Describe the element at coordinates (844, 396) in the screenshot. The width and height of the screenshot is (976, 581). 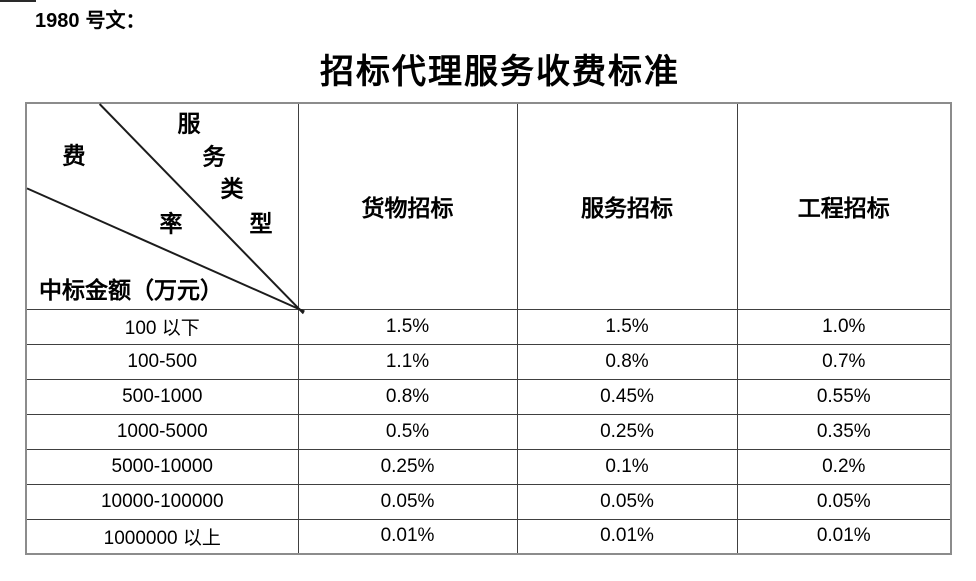
I see `works-rate-cell: 0.55%` at that location.